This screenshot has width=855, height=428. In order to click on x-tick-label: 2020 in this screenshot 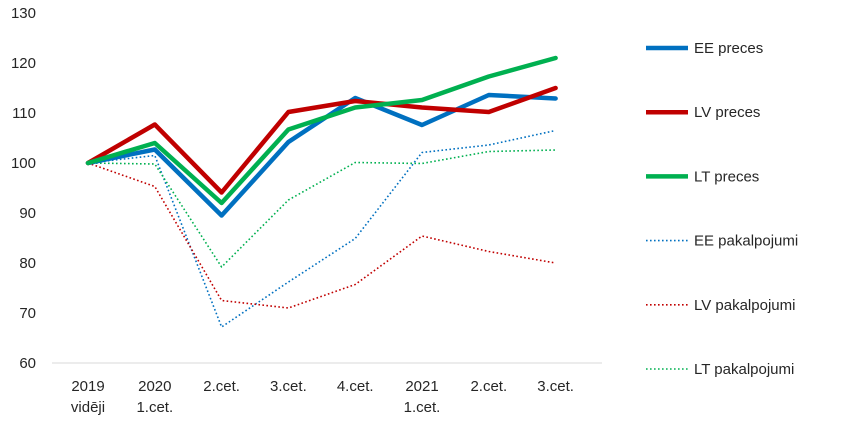, I will do `click(154, 386)`.